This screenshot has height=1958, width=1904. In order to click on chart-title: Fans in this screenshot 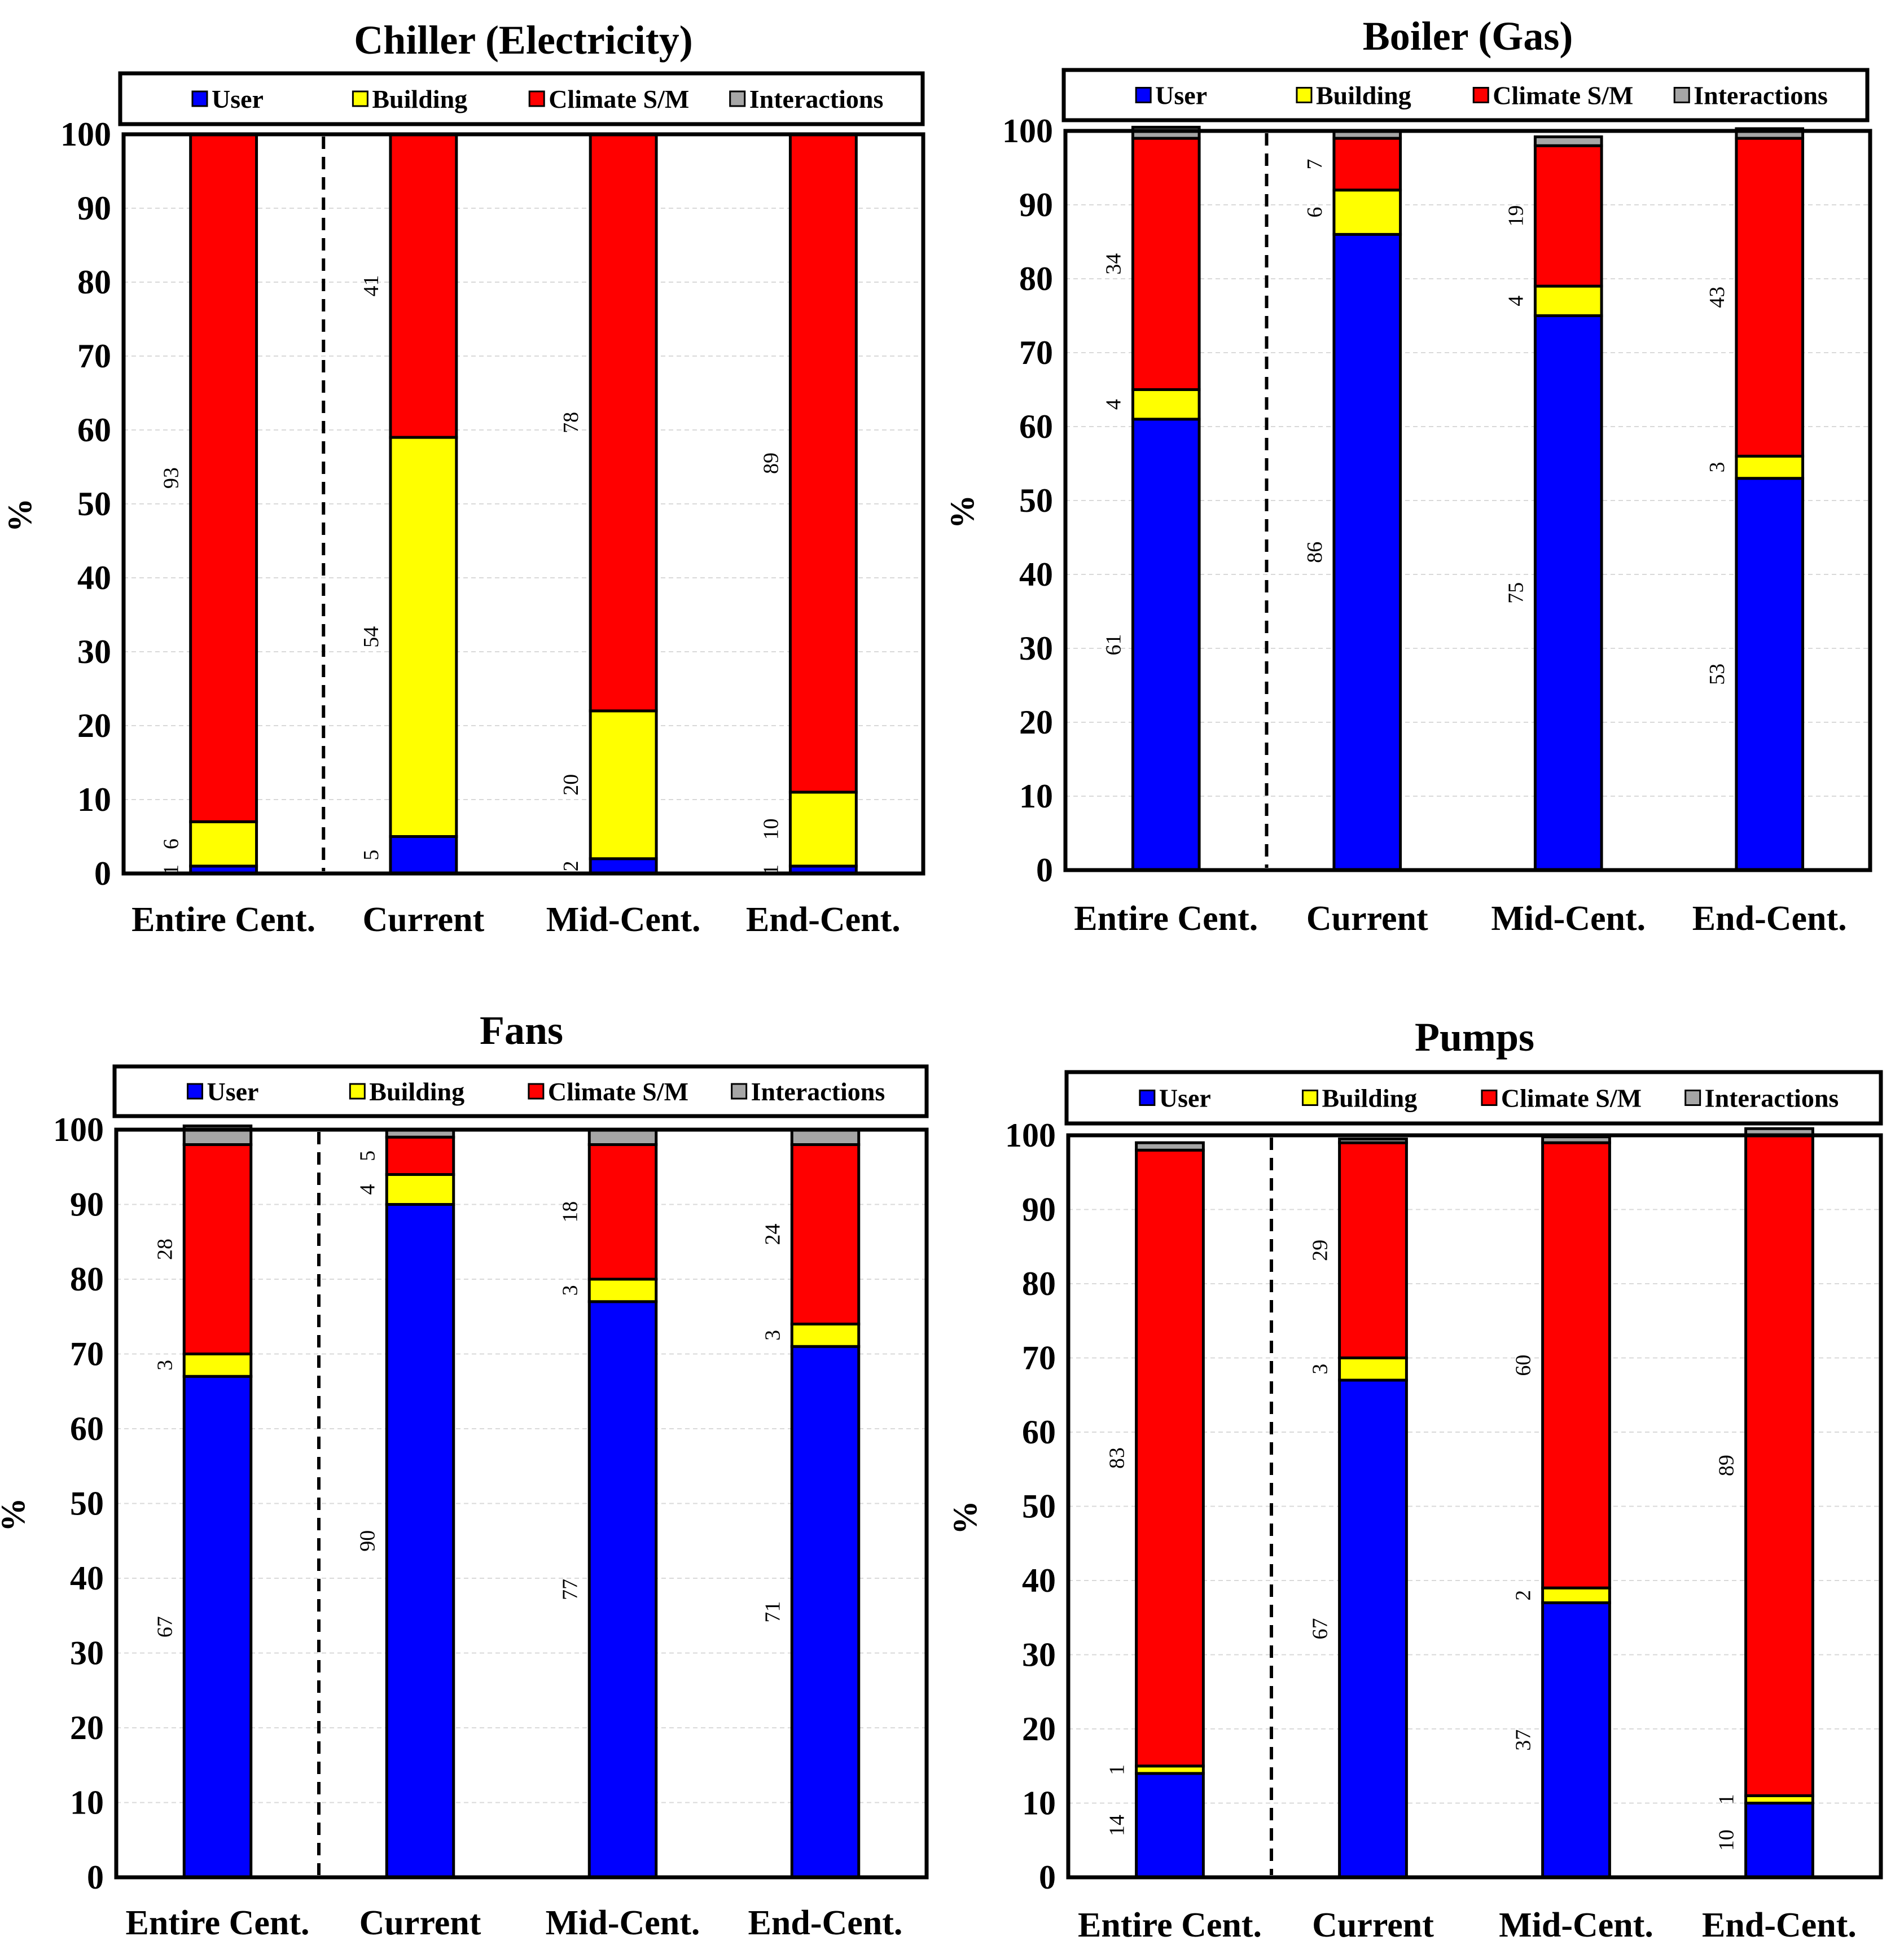, I will do `click(521, 1030)`.